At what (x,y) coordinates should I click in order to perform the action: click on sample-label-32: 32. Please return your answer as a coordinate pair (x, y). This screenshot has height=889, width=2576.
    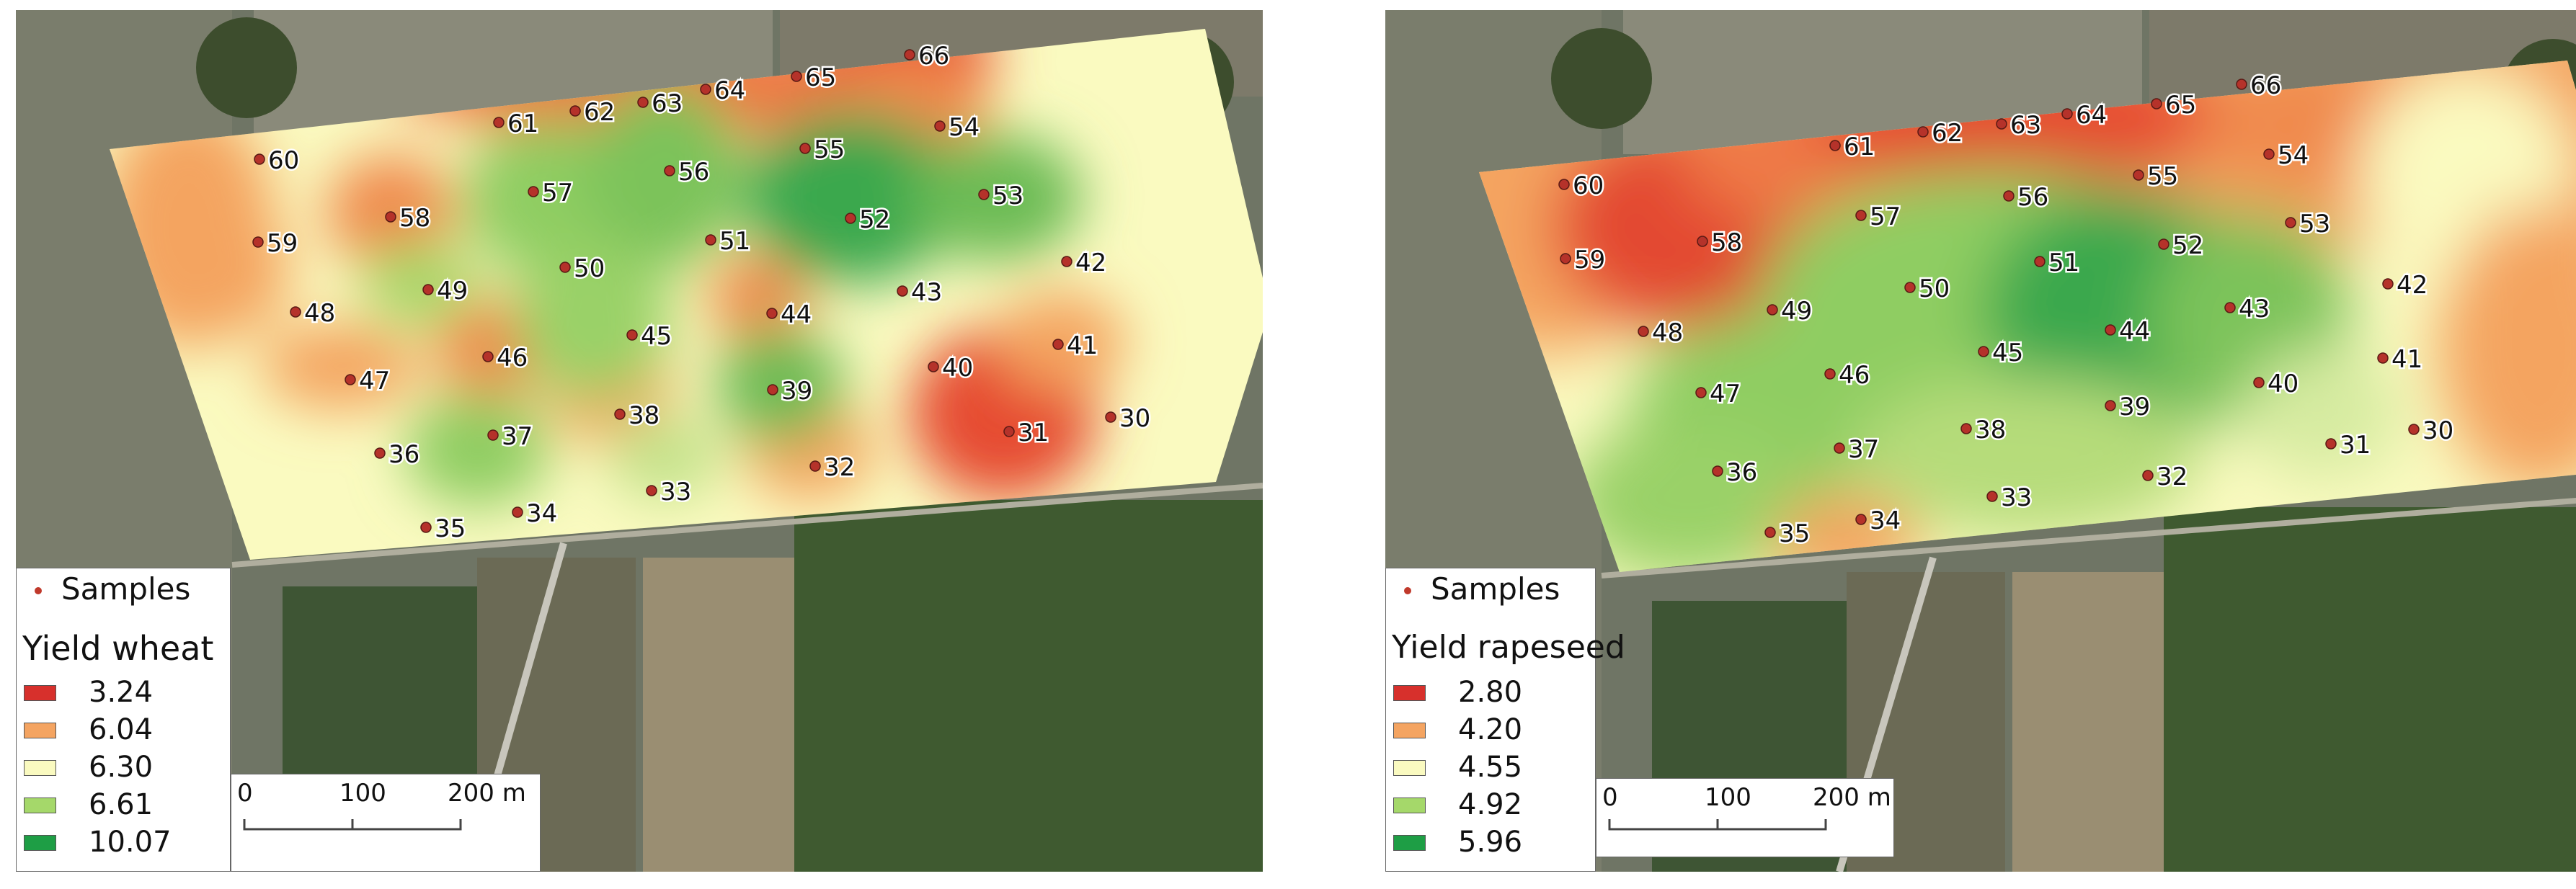
    Looking at the image, I should click on (2172, 477).